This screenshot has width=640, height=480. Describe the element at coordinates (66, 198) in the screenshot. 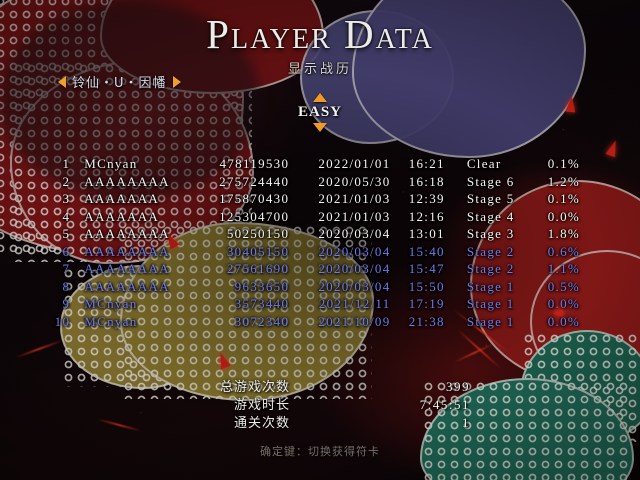

I see `score-rank: 3` at that location.